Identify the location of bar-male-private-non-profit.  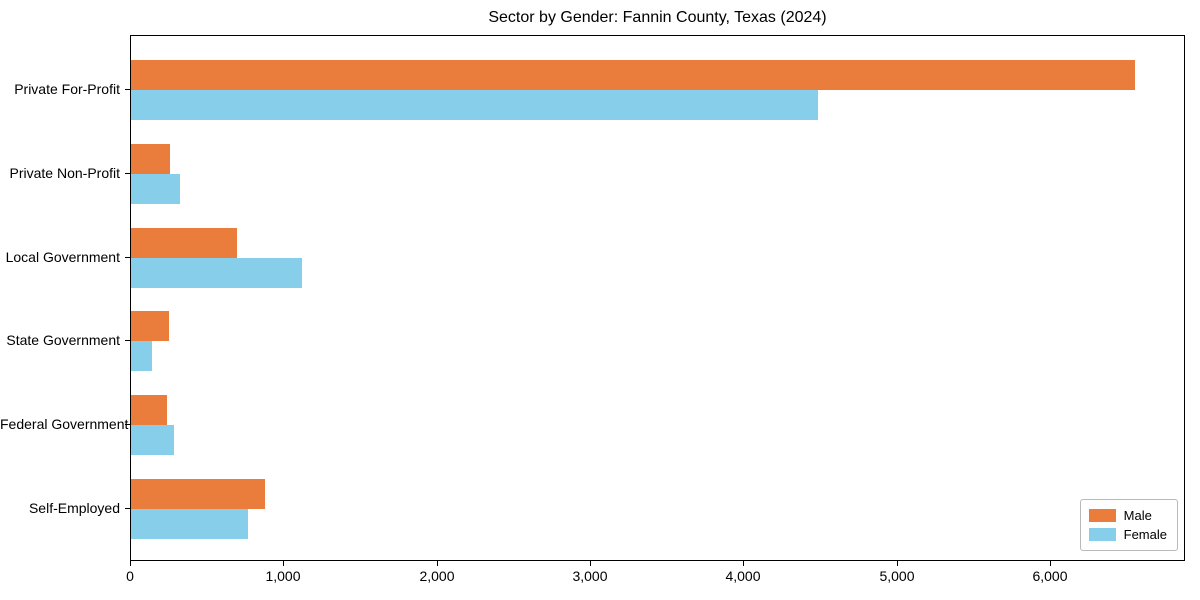
(150, 158).